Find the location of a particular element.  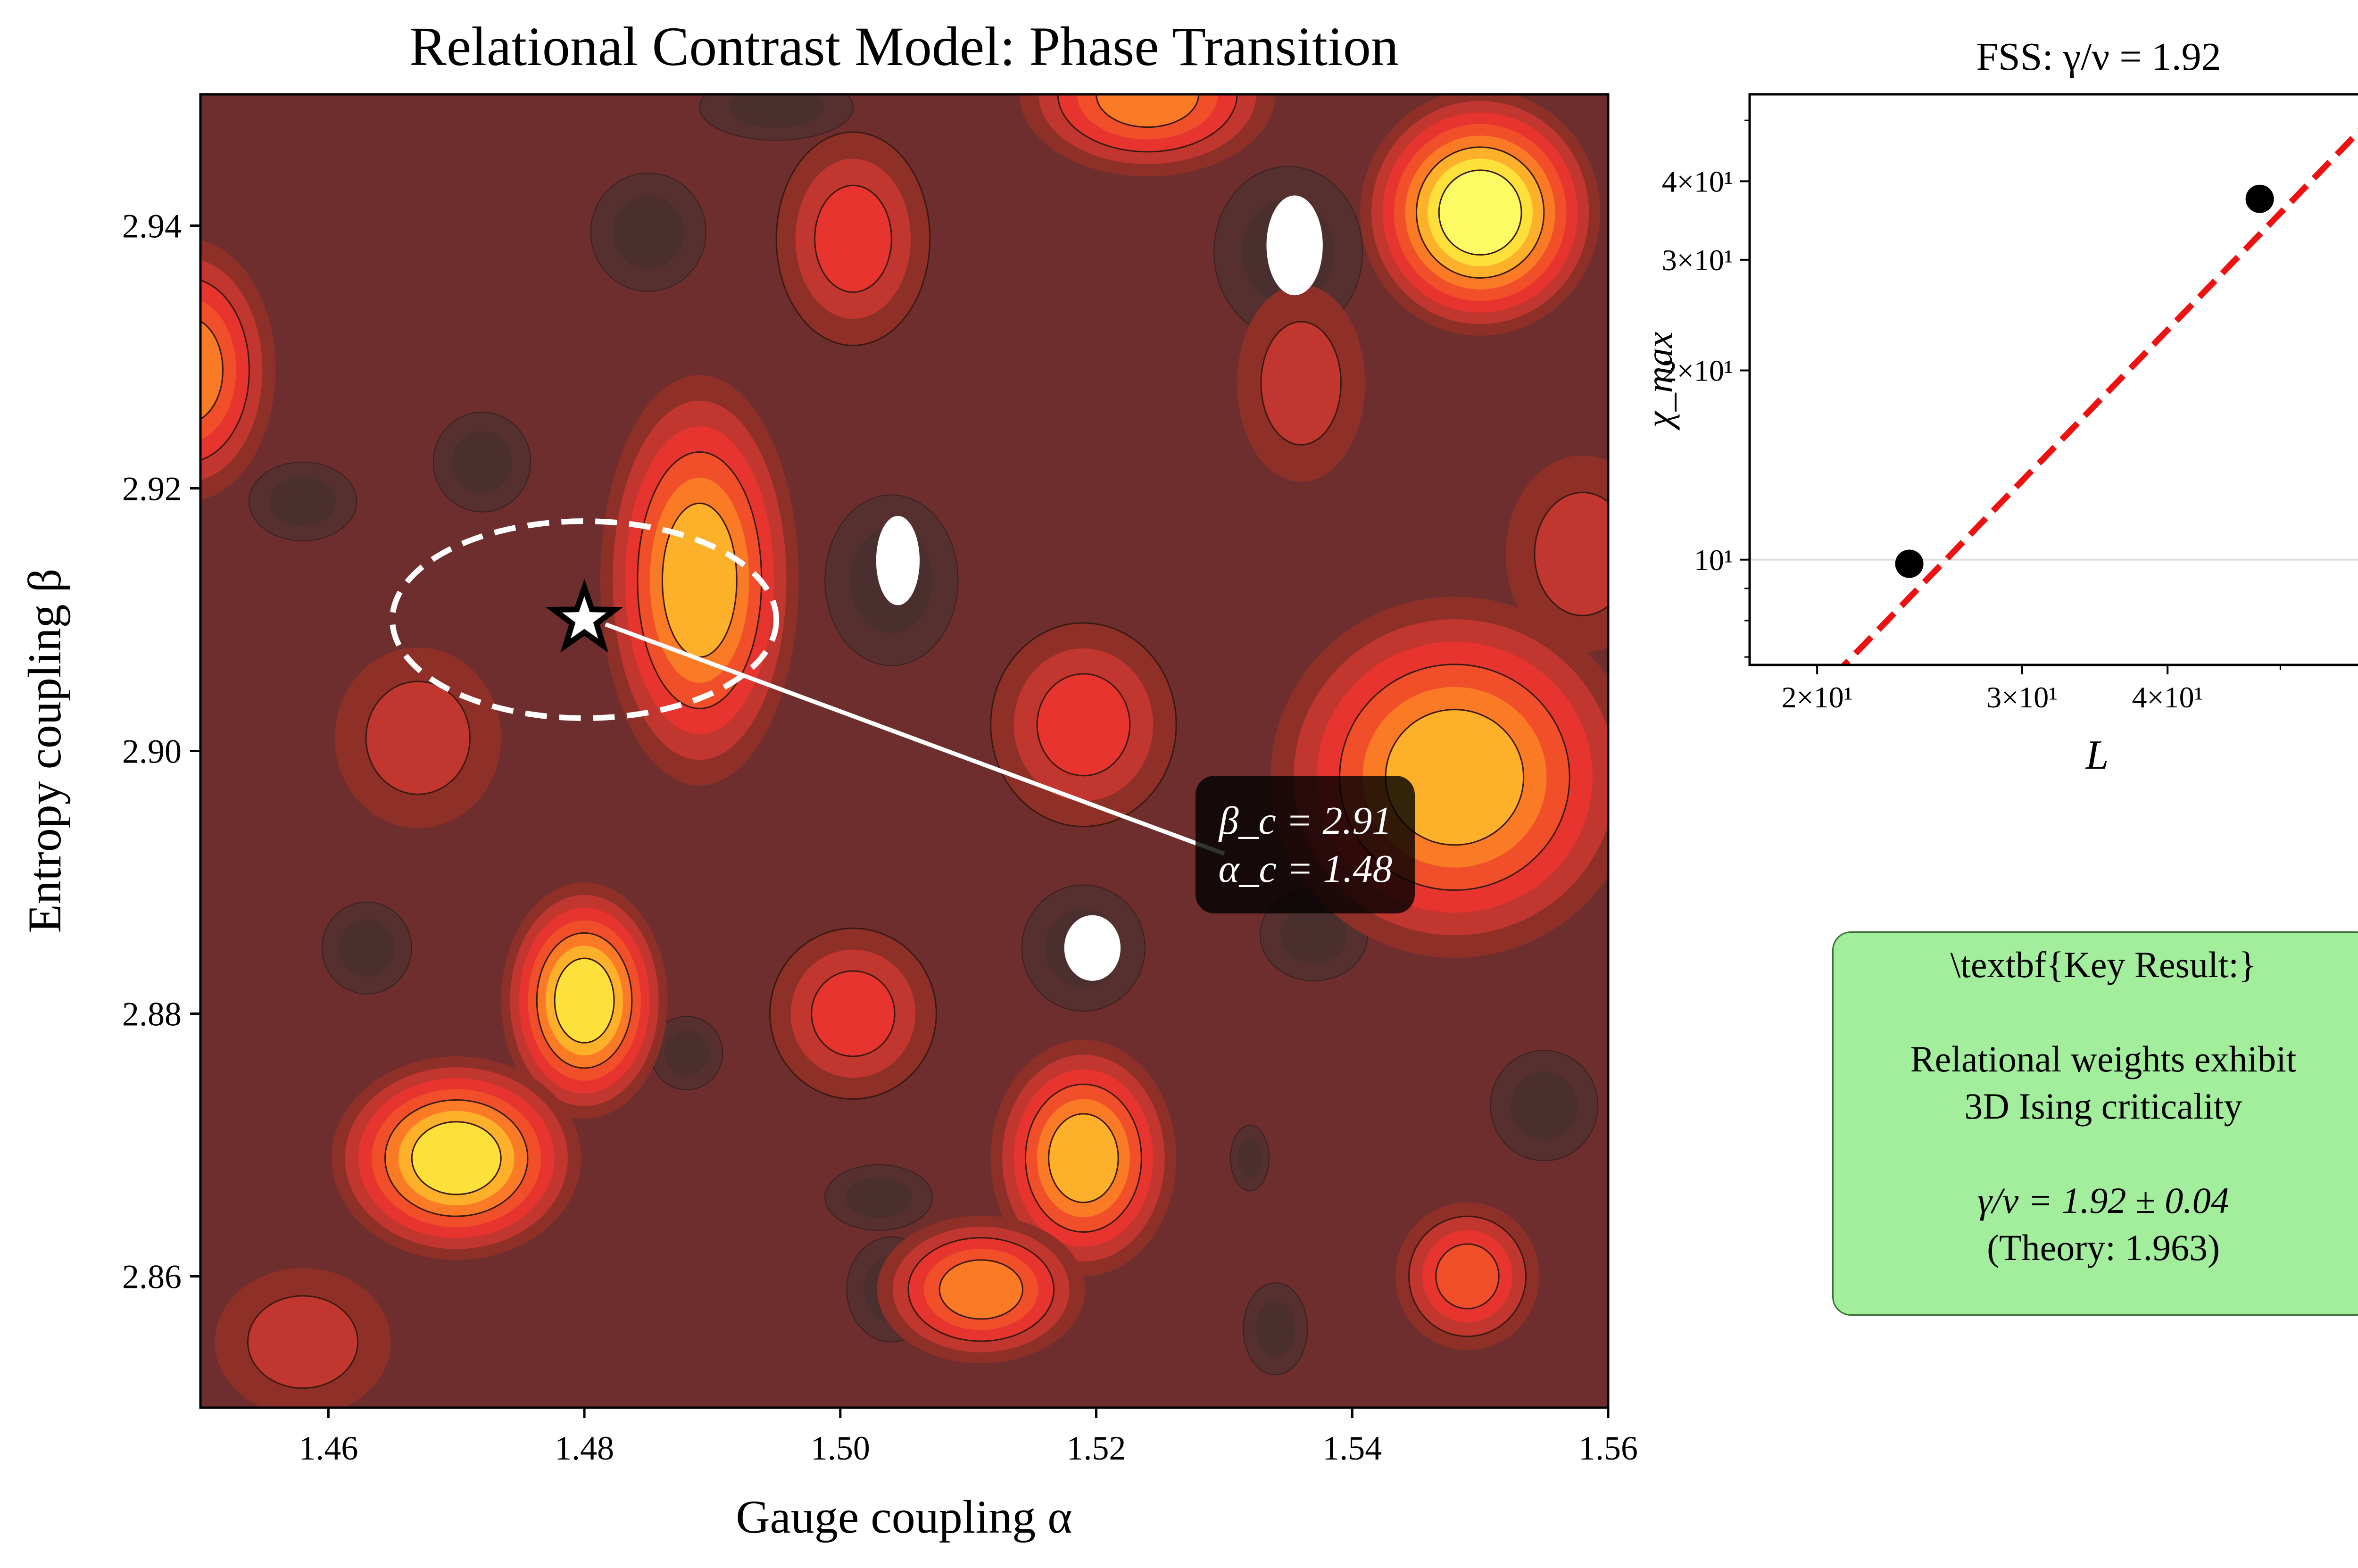

x-tick-label: 1.46 is located at coordinates (329, 1448).